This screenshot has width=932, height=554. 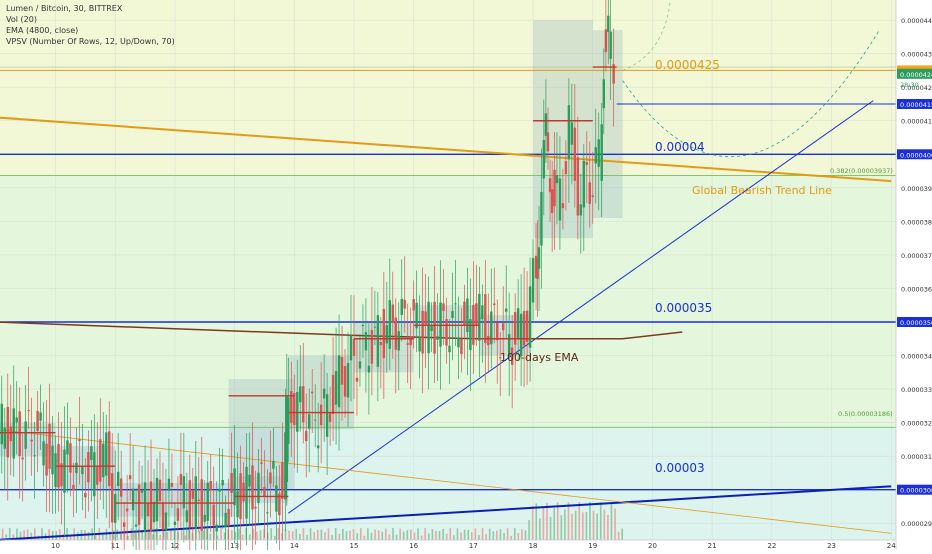 I want to click on trend-line-label: Global Bearish Trend Line, so click(x=762, y=190).